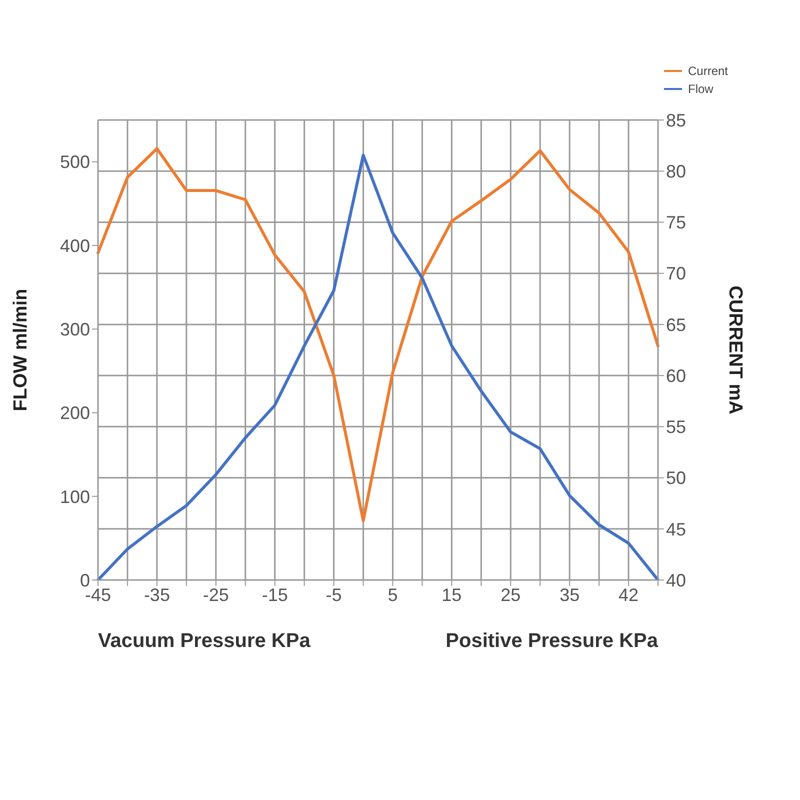 This screenshot has height=800, width=800. I want to click on y-tick-label: 300, so click(75, 329).